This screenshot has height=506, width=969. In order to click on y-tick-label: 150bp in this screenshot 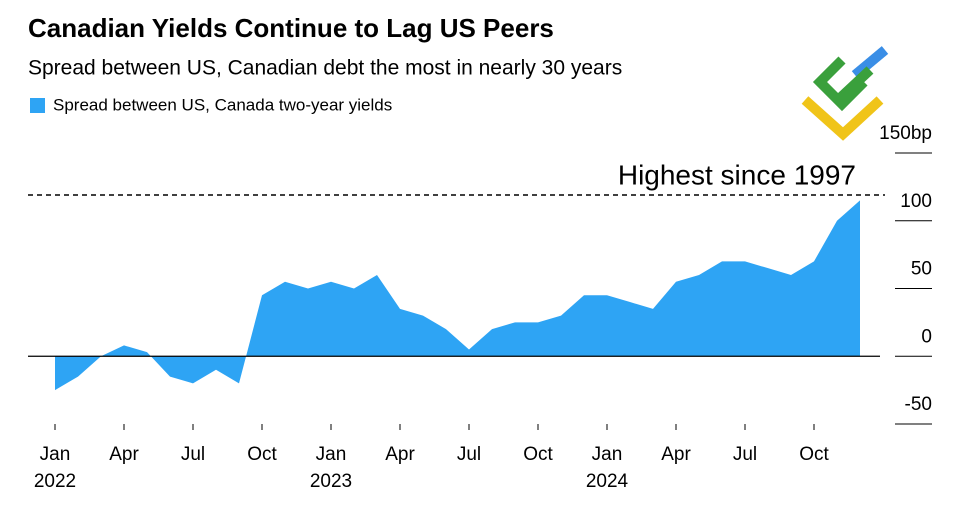, I will do `click(905, 133)`.